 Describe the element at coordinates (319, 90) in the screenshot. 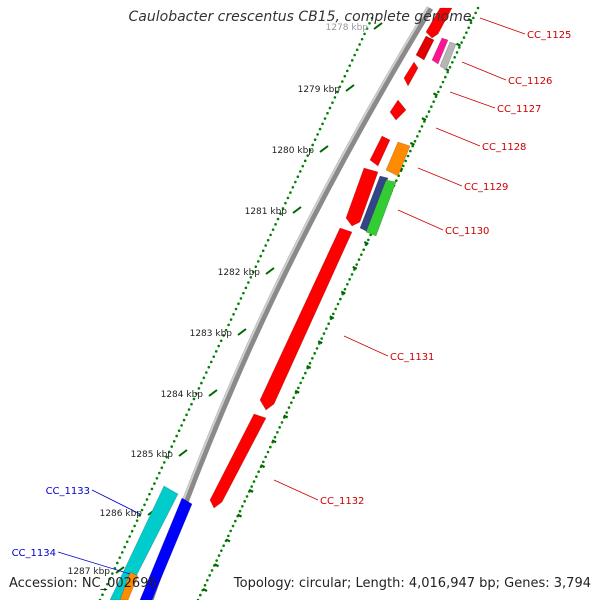

I see `tick-label: 1279 kbp` at that location.